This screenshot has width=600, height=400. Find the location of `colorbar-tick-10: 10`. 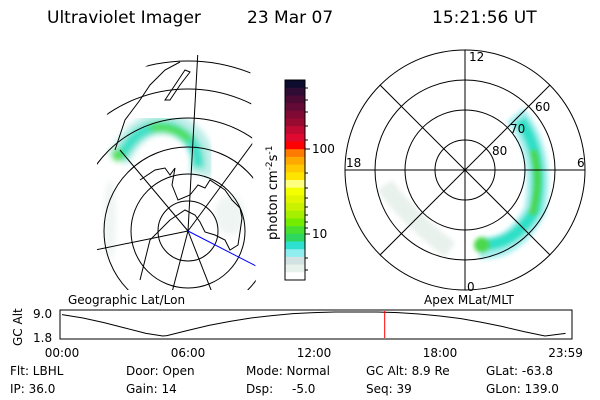

colorbar-tick-10: 10 is located at coordinates (319, 234).